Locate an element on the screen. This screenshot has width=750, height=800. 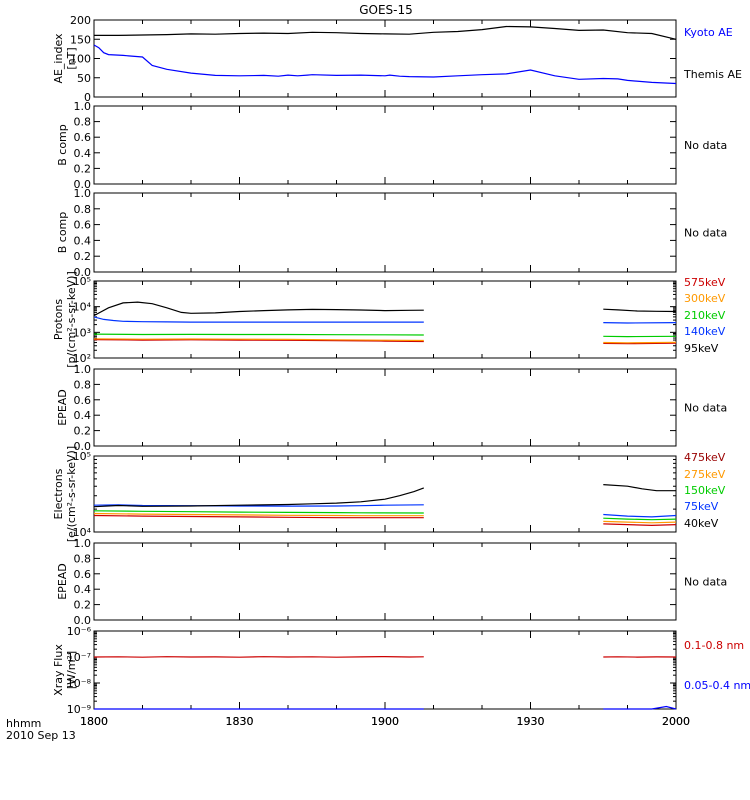
x-tick-label: 1930 is located at coordinates (531, 721).